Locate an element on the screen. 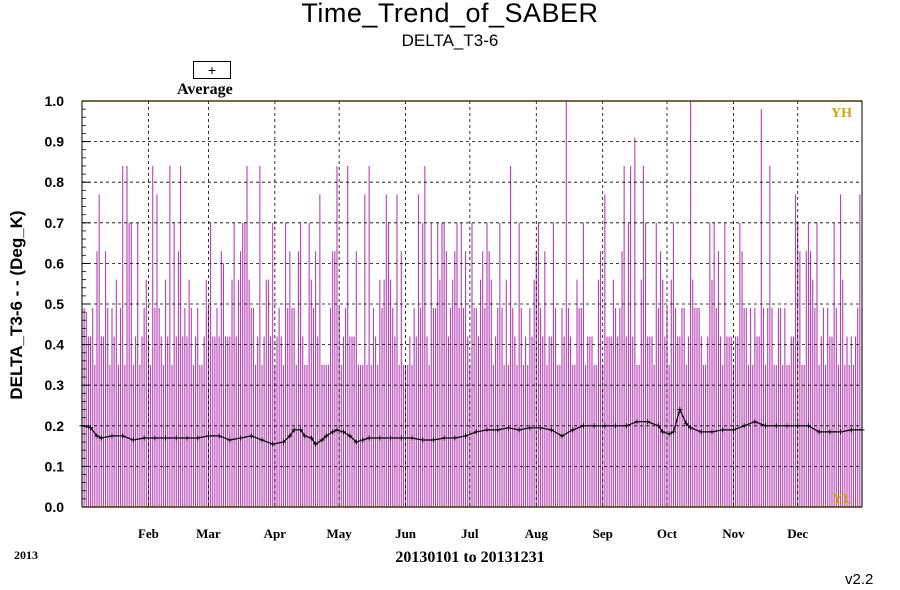 The image size is (900, 590). x-tick-label: Aug is located at coordinates (537, 533).